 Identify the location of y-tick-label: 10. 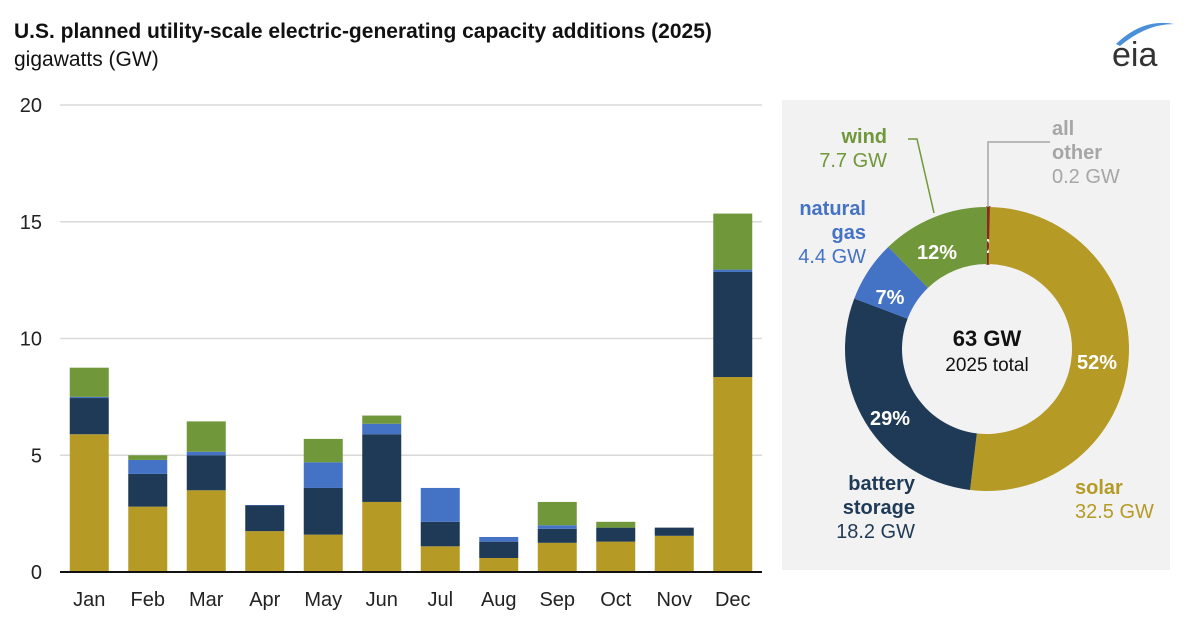
(31, 340).